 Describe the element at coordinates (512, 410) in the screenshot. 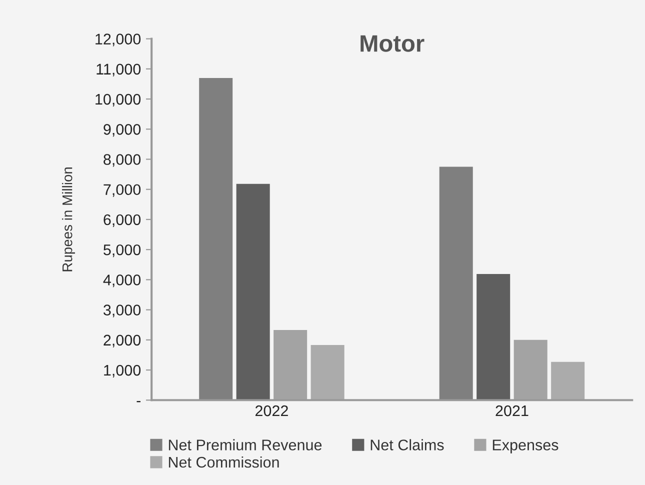

I see `x-tick-label: 2021` at that location.